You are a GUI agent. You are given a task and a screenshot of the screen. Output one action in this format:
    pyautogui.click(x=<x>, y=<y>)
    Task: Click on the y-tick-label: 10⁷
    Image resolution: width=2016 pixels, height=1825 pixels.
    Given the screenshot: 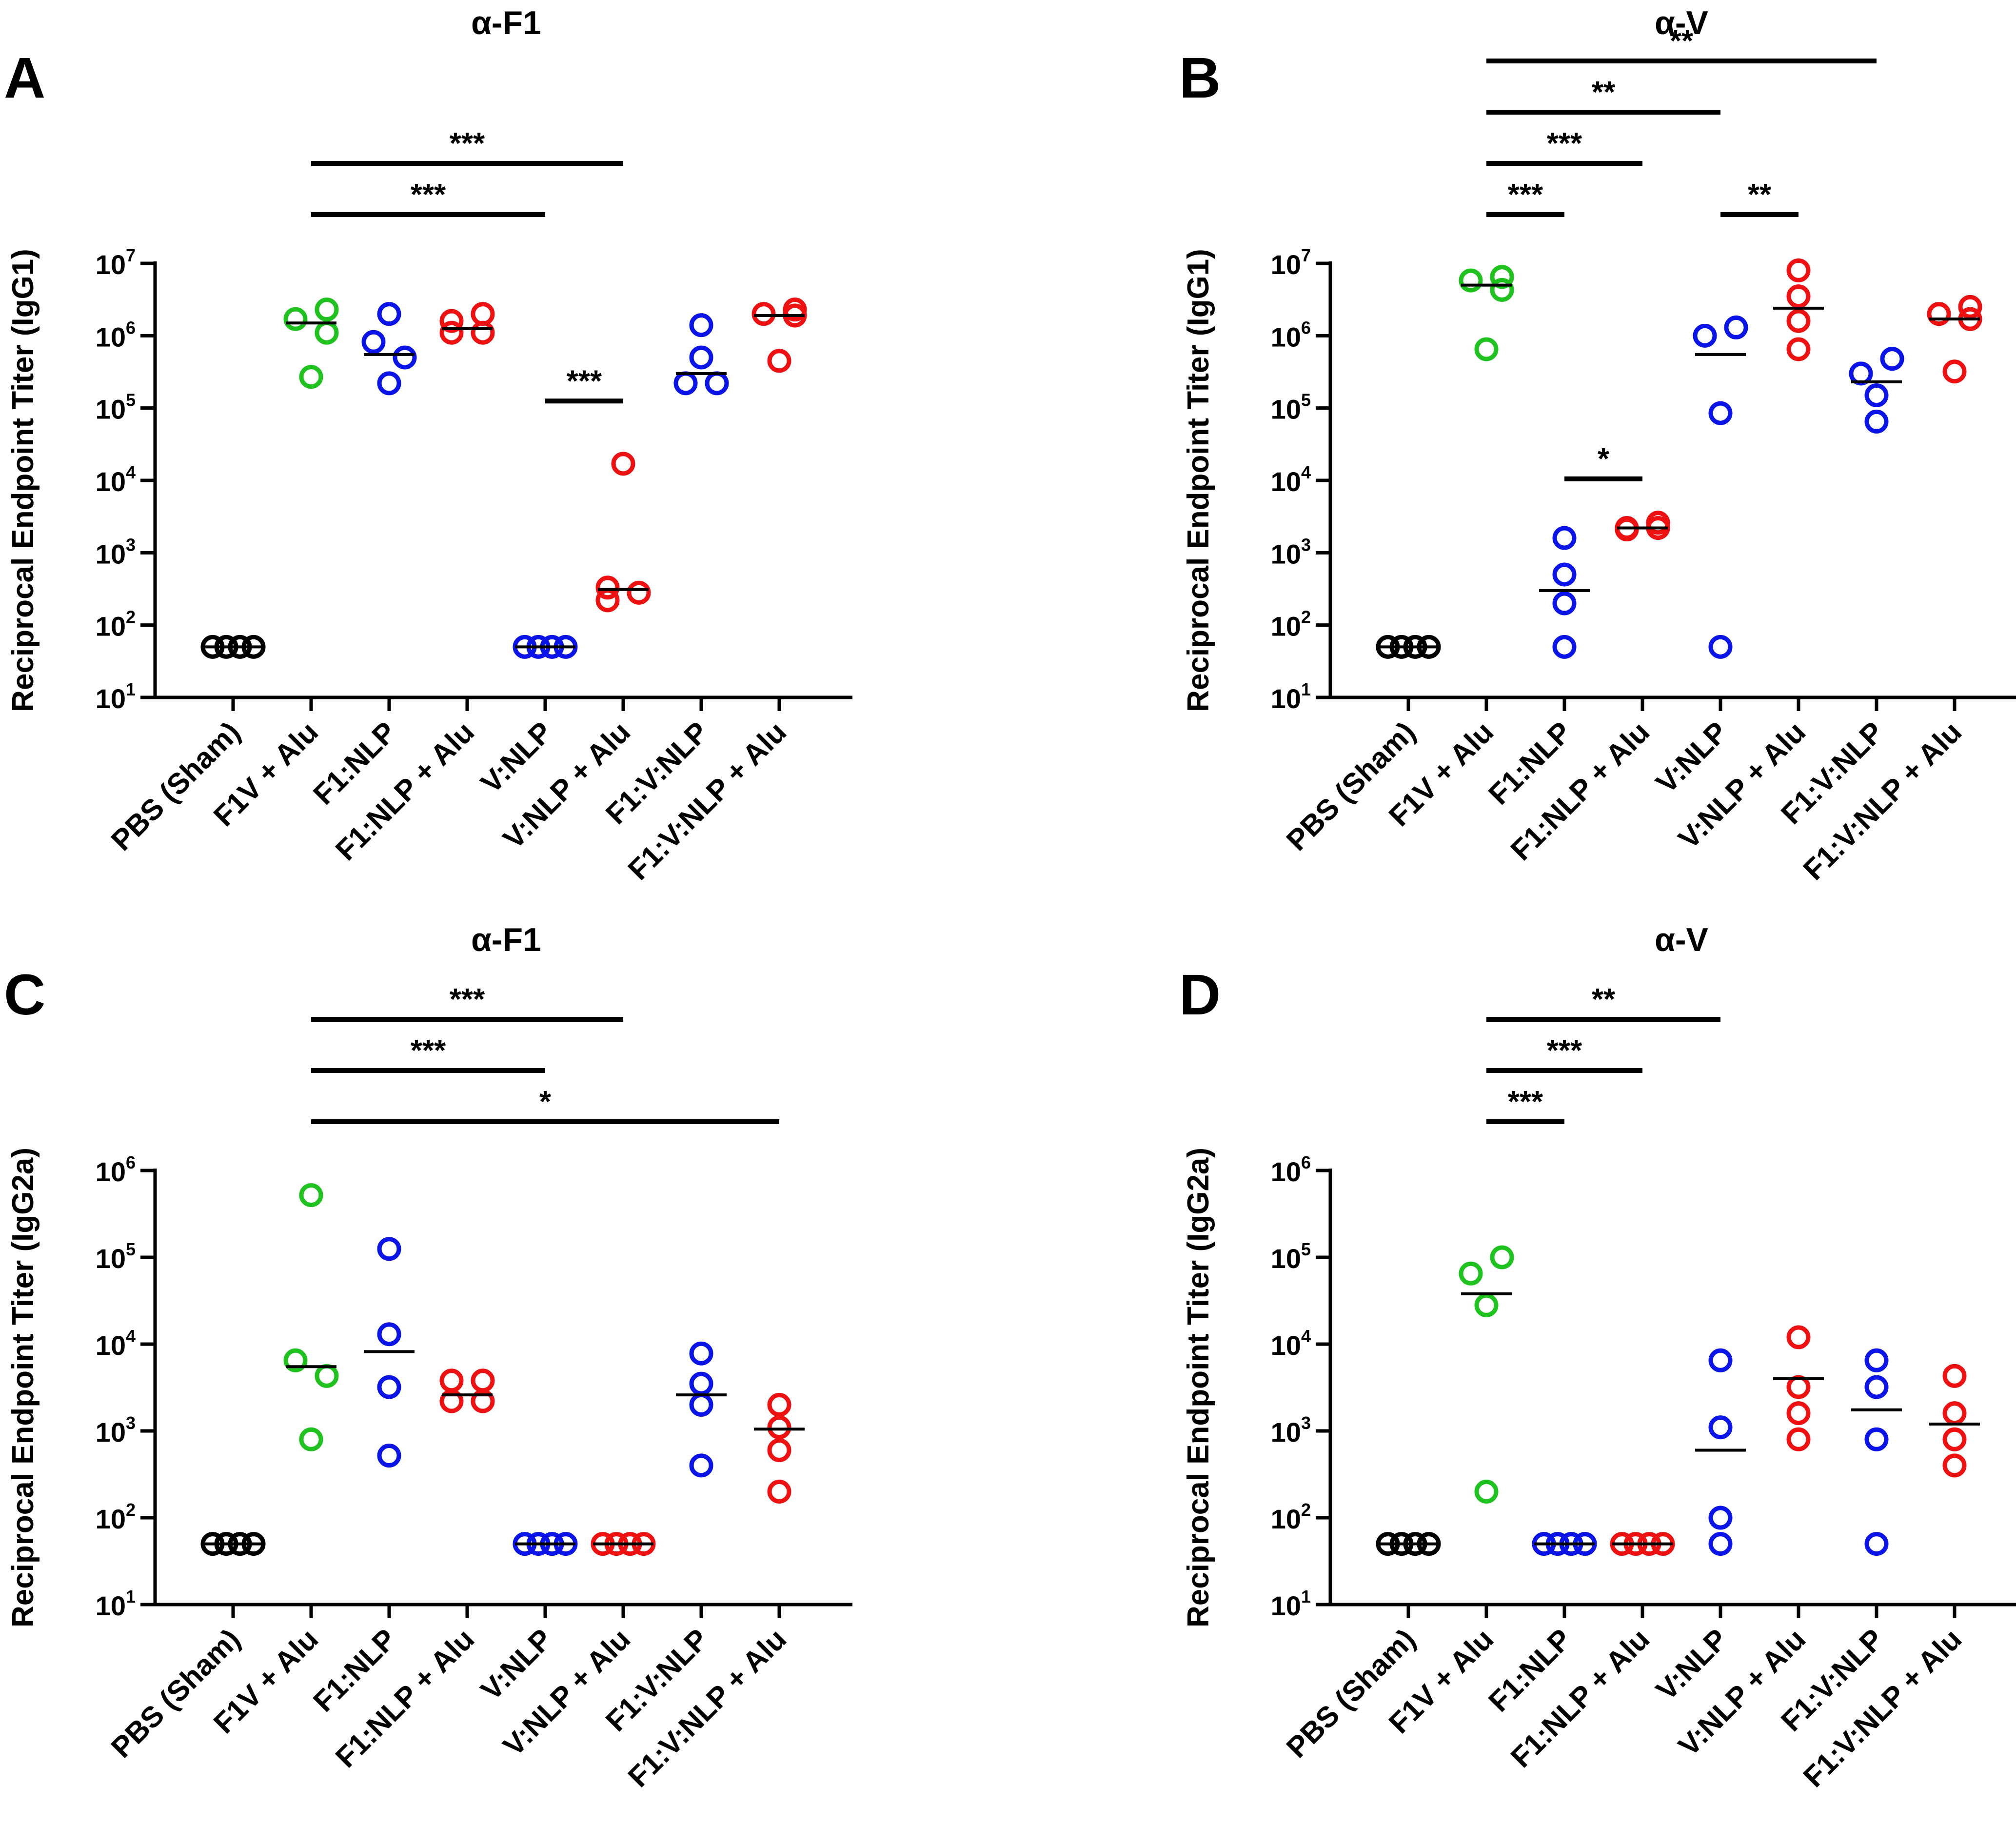 What is the action you would take?
    pyautogui.click(x=116, y=262)
    